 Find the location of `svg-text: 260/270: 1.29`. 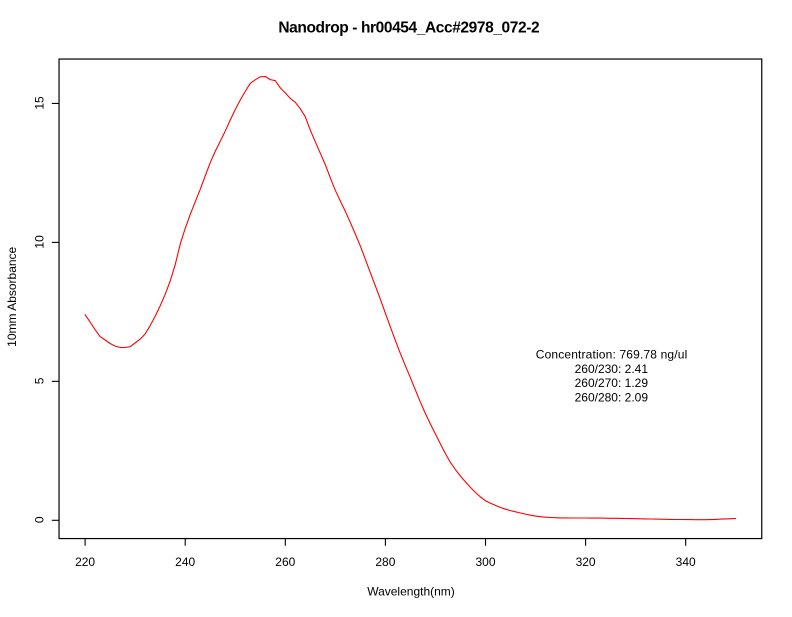

svg-text: 260/270: 1.29 is located at coordinates (612, 383).